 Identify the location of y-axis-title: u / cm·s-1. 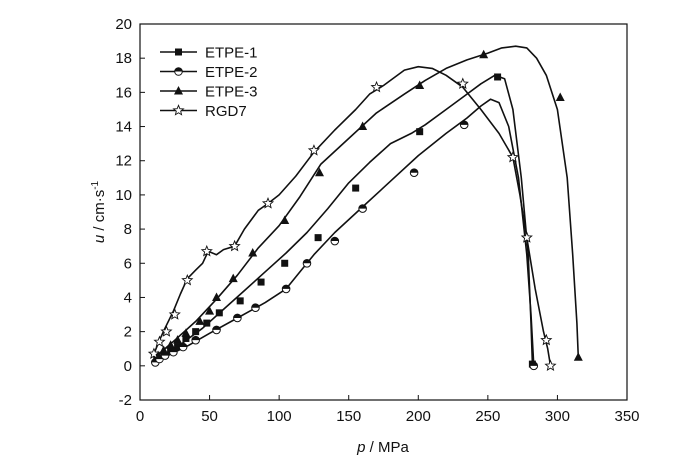
(99, 211).